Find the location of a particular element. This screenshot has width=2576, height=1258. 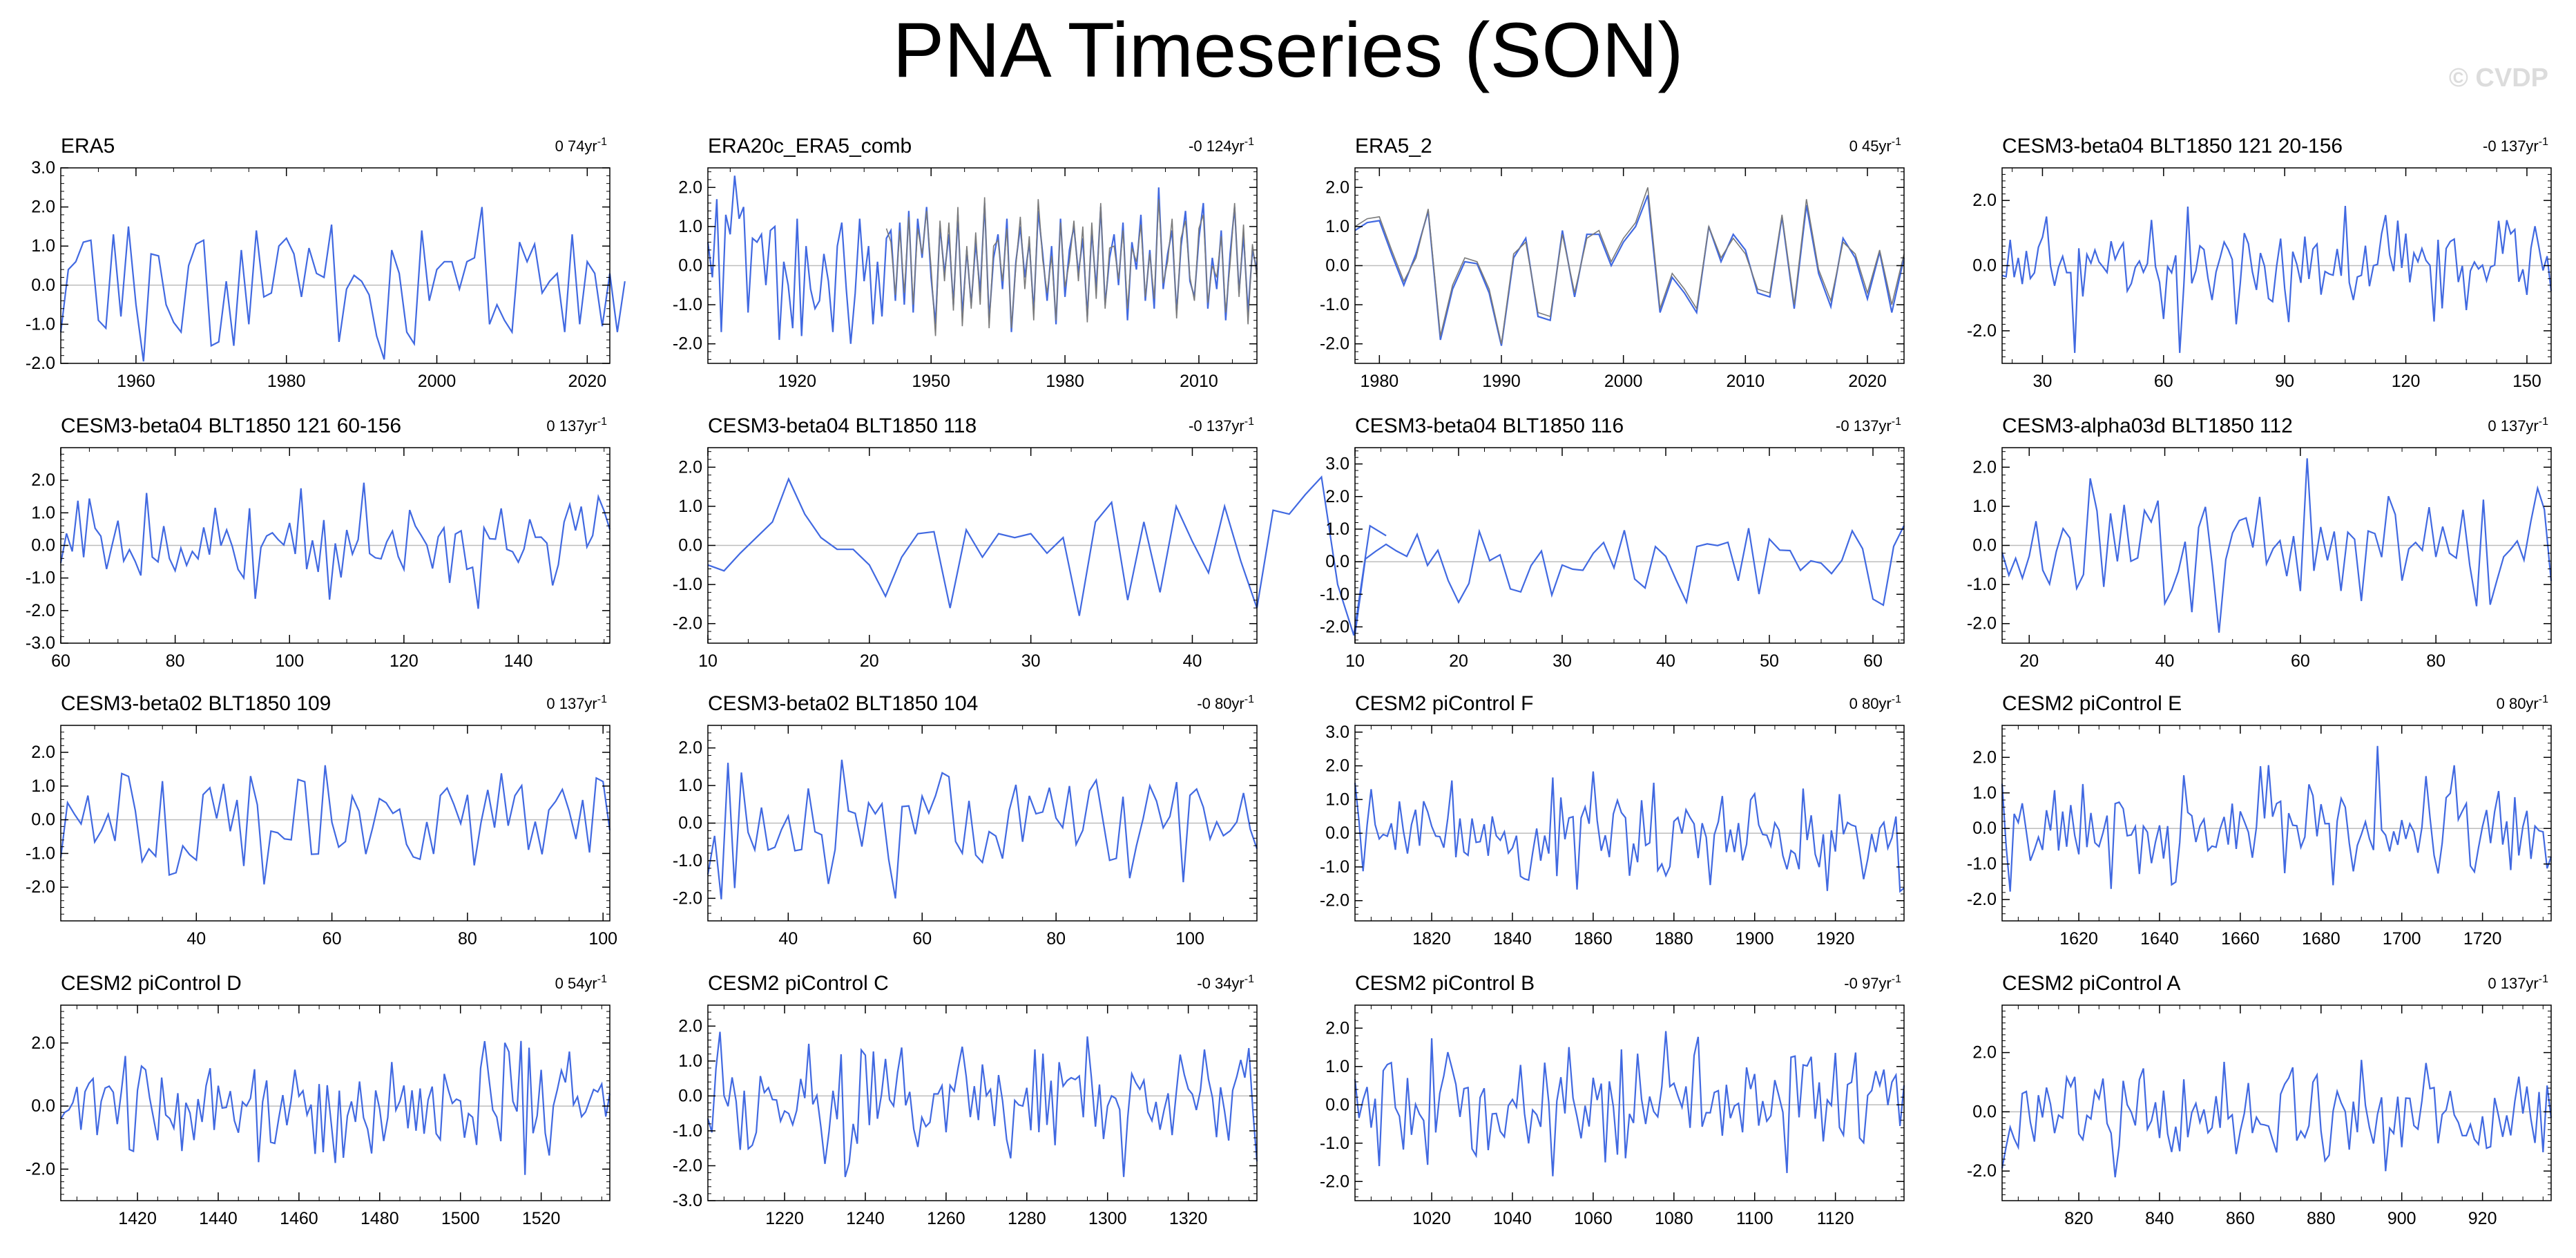

x-tick-label: 2000 is located at coordinates (437, 381).